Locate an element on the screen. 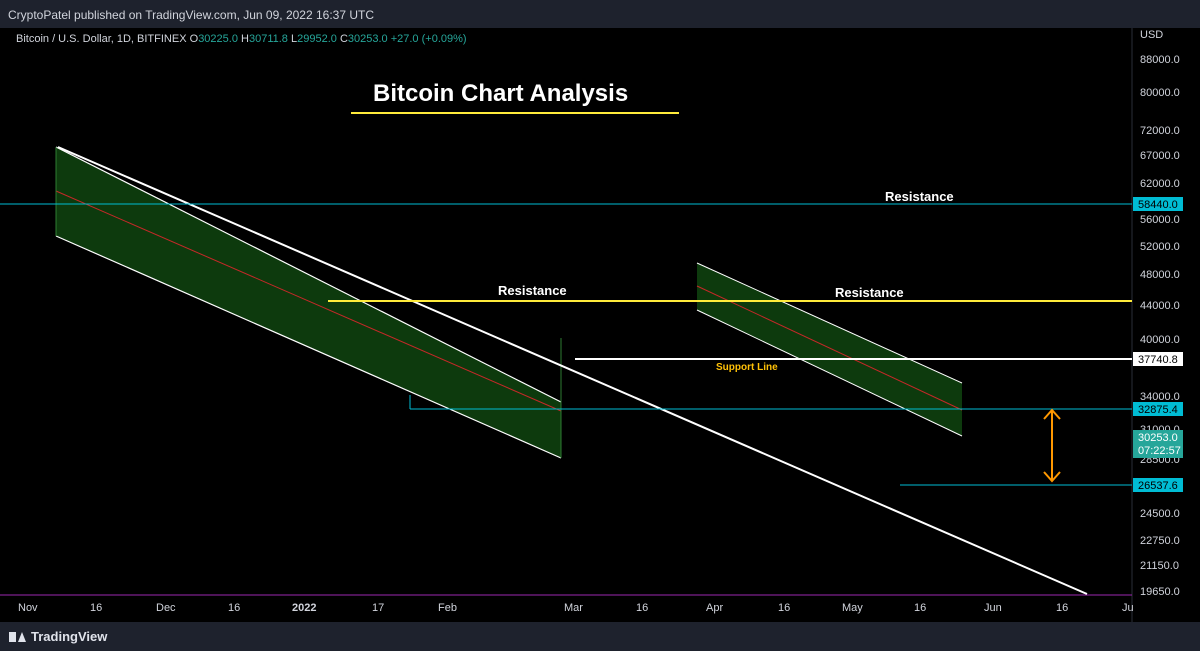  high-value: 30711.8 is located at coordinates (268, 39).